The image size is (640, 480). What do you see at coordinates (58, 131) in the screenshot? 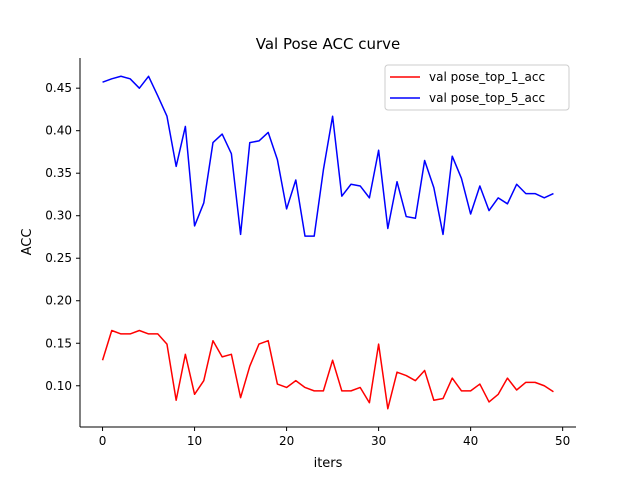
I see `y-tick-label: 0.40` at bounding box center [58, 131].